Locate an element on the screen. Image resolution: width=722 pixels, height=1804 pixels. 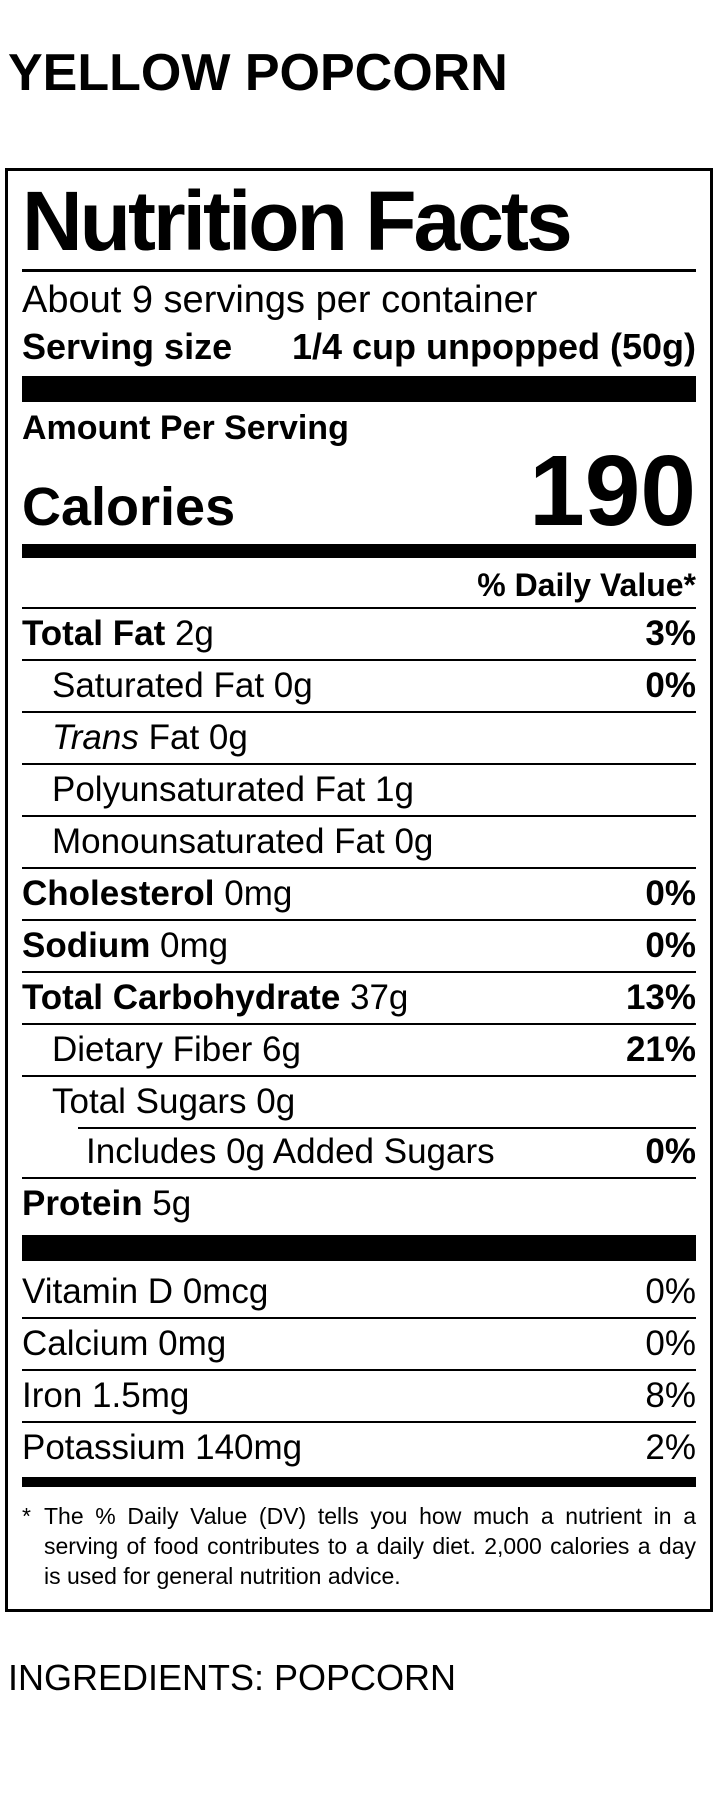
nutrient-name: Potassium 140mg is located at coordinates (162, 1447).